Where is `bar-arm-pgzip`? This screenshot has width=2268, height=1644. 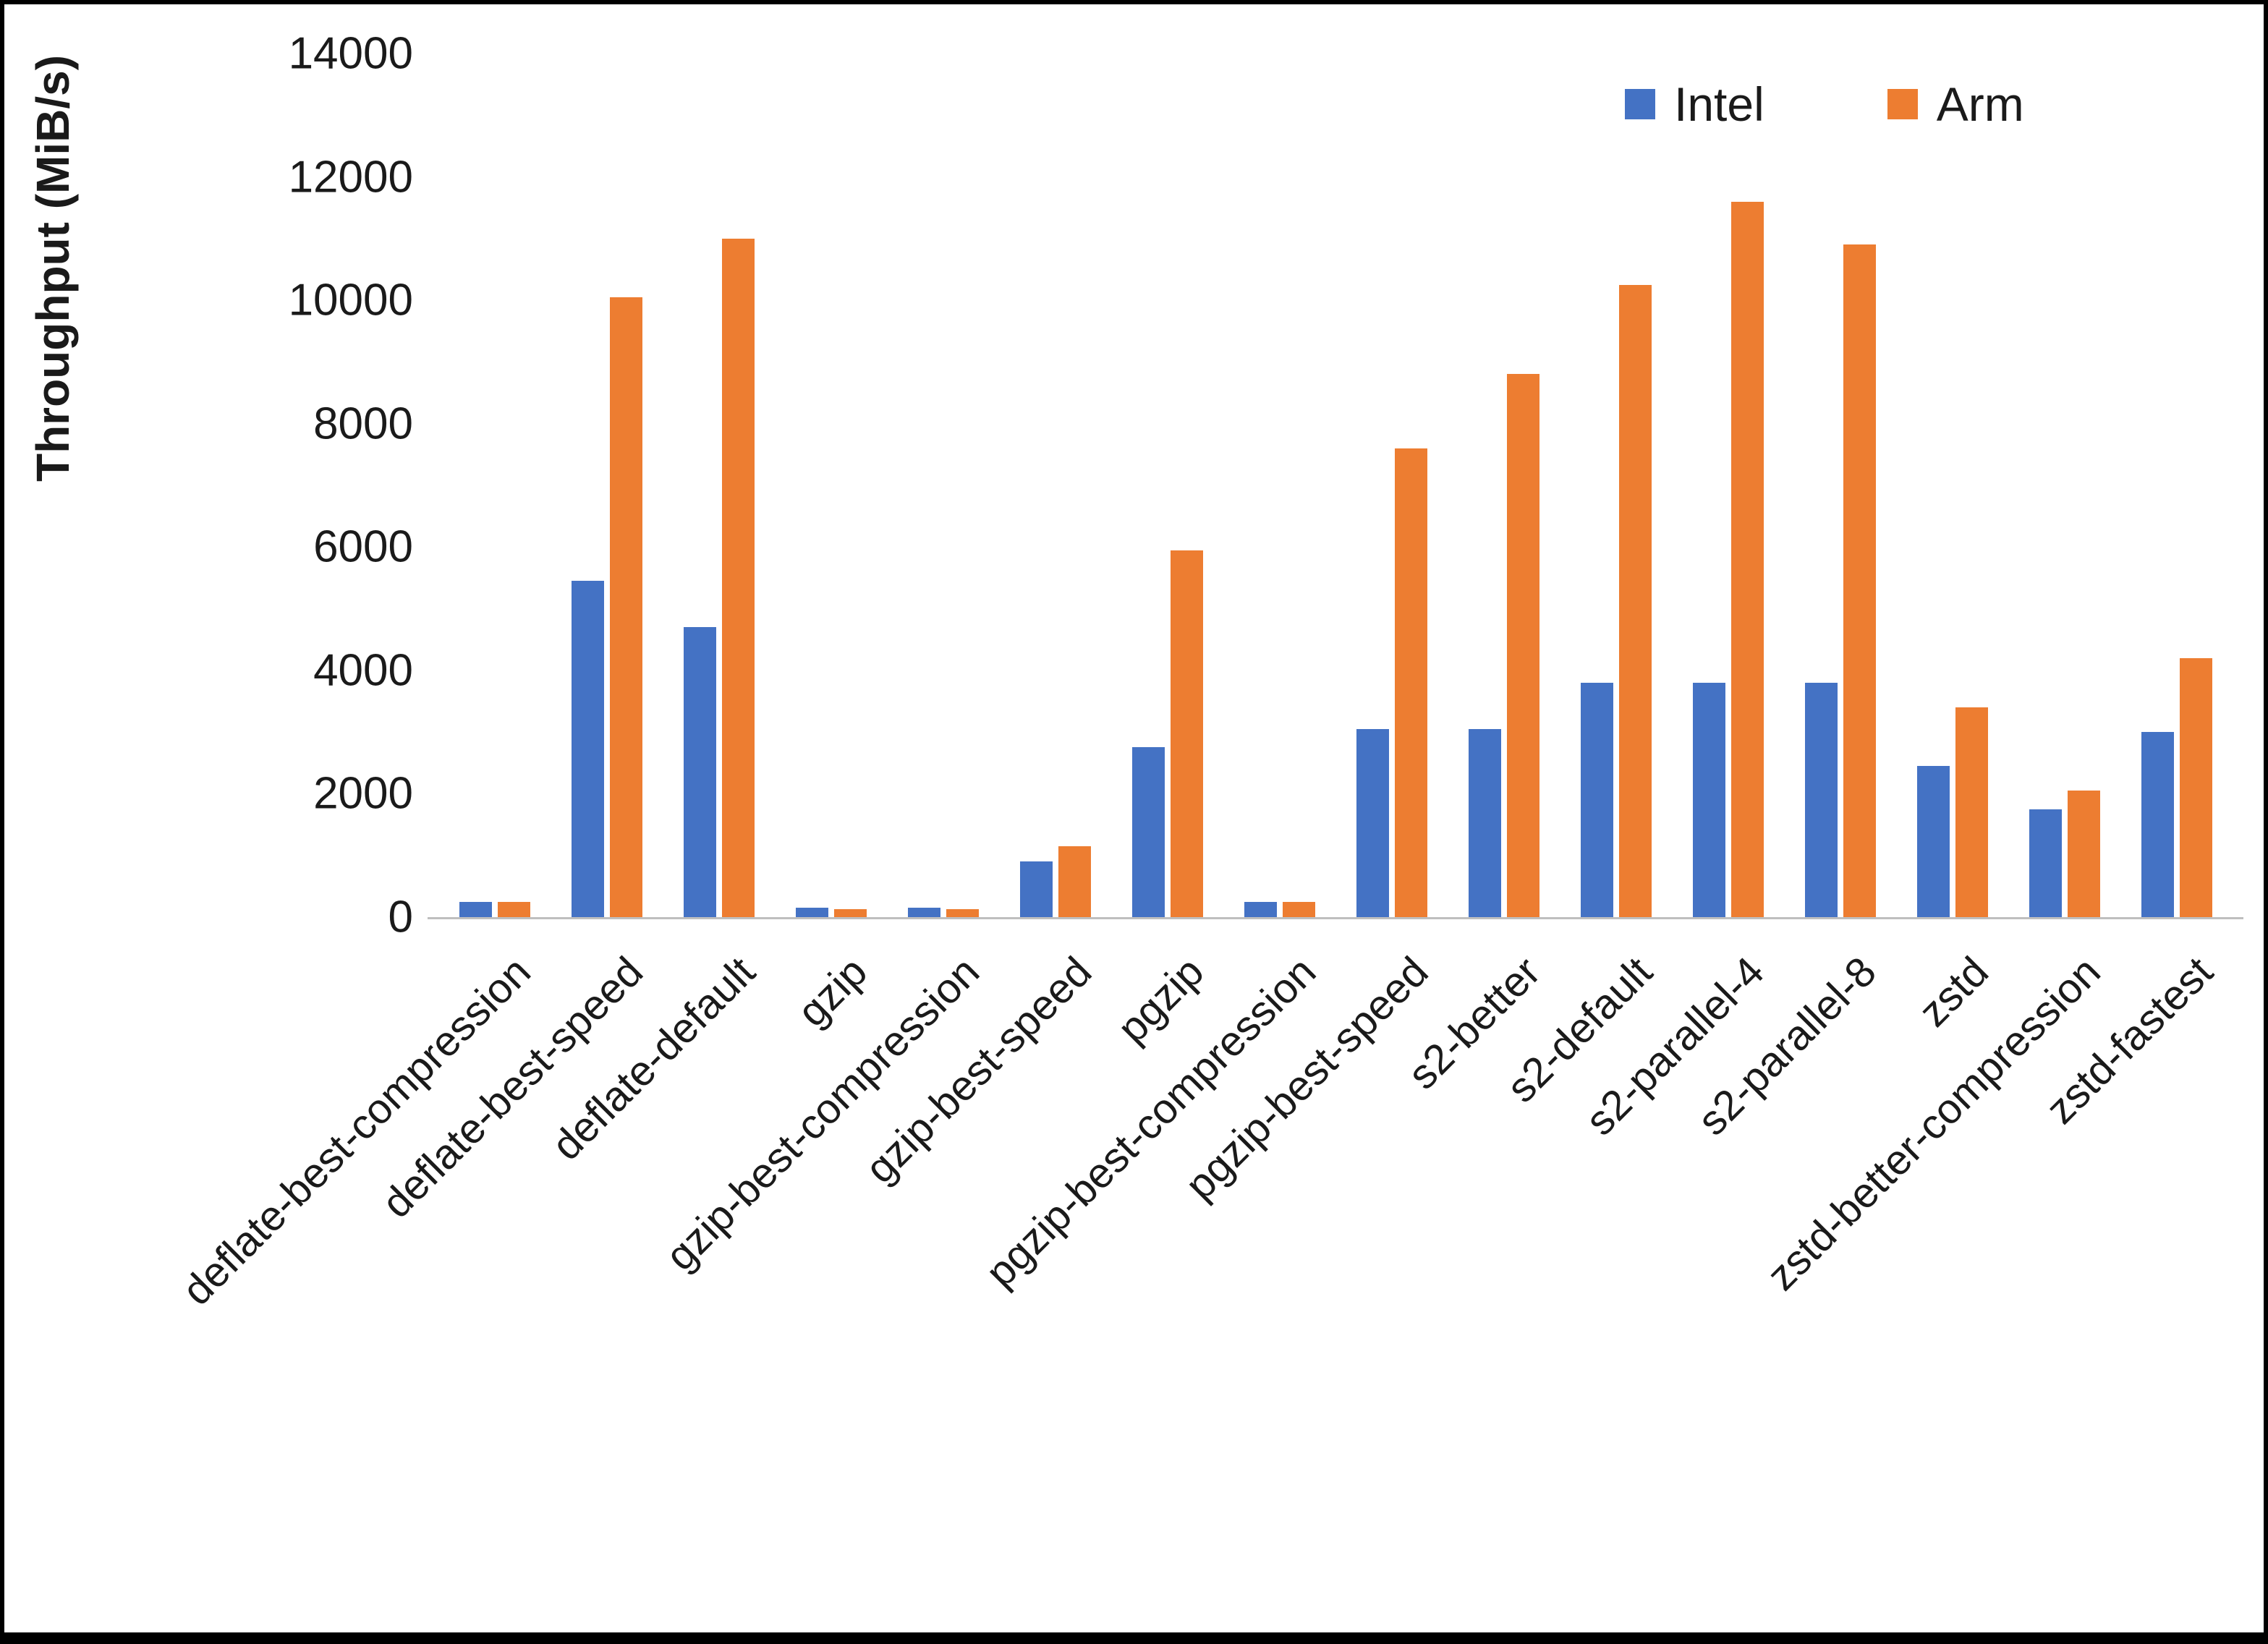 bar-arm-pgzip is located at coordinates (1186, 733).